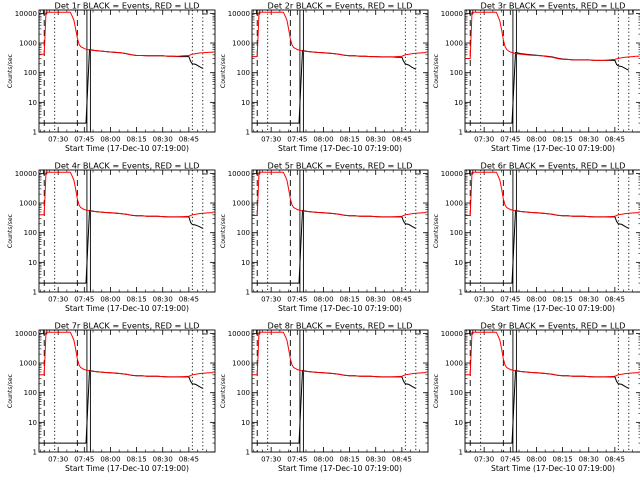  What do you see at coordinates (553, 166) in the screenshot?
I see `panel-title: Det 6r BLACK = Events, RED = LLD` at bounding box center [553, 166].